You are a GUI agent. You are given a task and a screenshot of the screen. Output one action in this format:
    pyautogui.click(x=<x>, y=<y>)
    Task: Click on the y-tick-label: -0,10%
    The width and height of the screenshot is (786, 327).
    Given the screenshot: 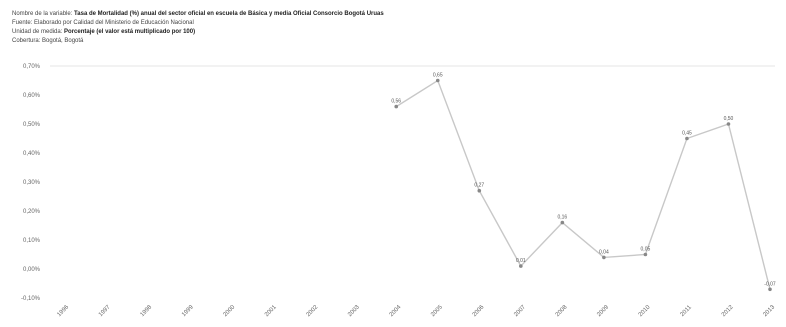 What is the action you would take?
    pyautogui.click(x=31, y=299)
    